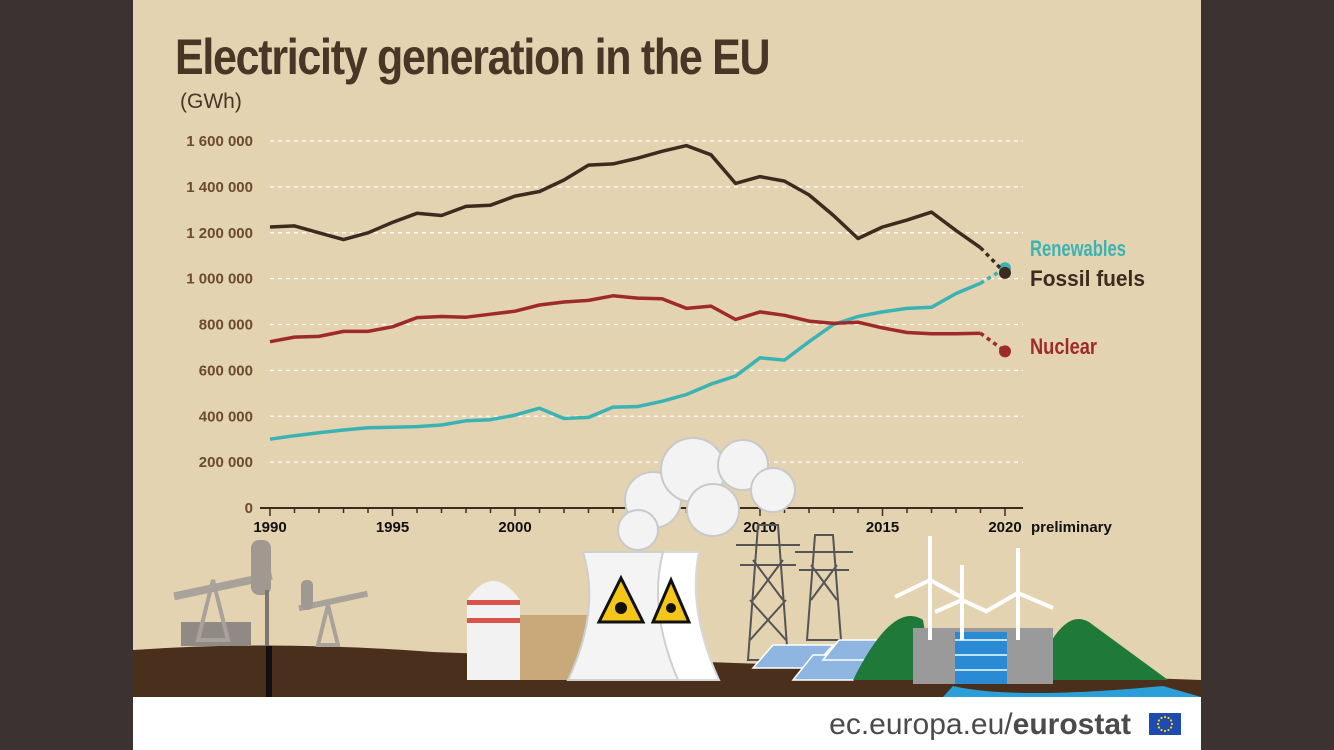 This screenshot has height=750, width=1334. What do you see at coordinates (821, 660) in the screenshot?
I see `solar-panel-icon` at bounding box center [821, 660].